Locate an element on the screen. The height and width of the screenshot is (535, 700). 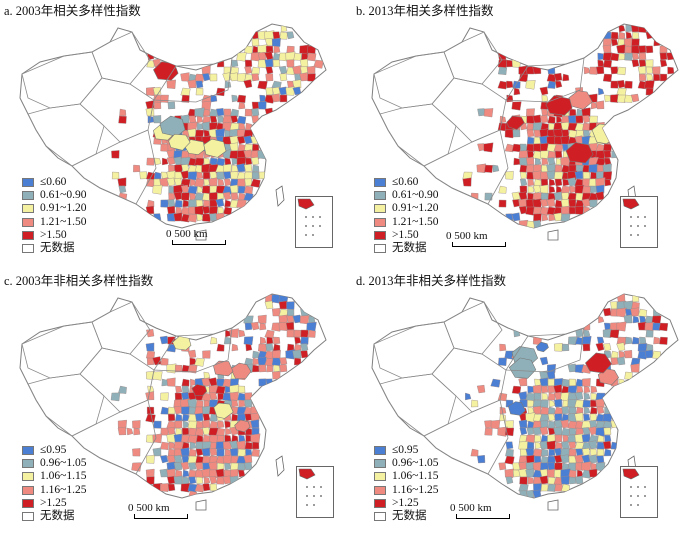
scale-bar: 0 500 km is located at coordinates (476, 238).